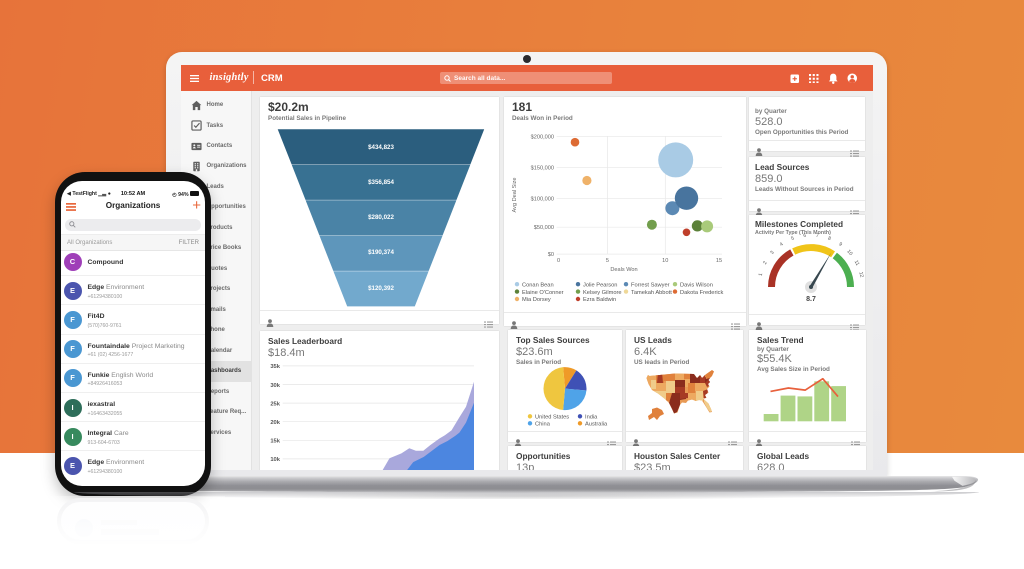 The image size is (1024, 569). Describe the element at coordinates (811, 299) in the screenshot. I see `svg-text: 8.7` at that location.